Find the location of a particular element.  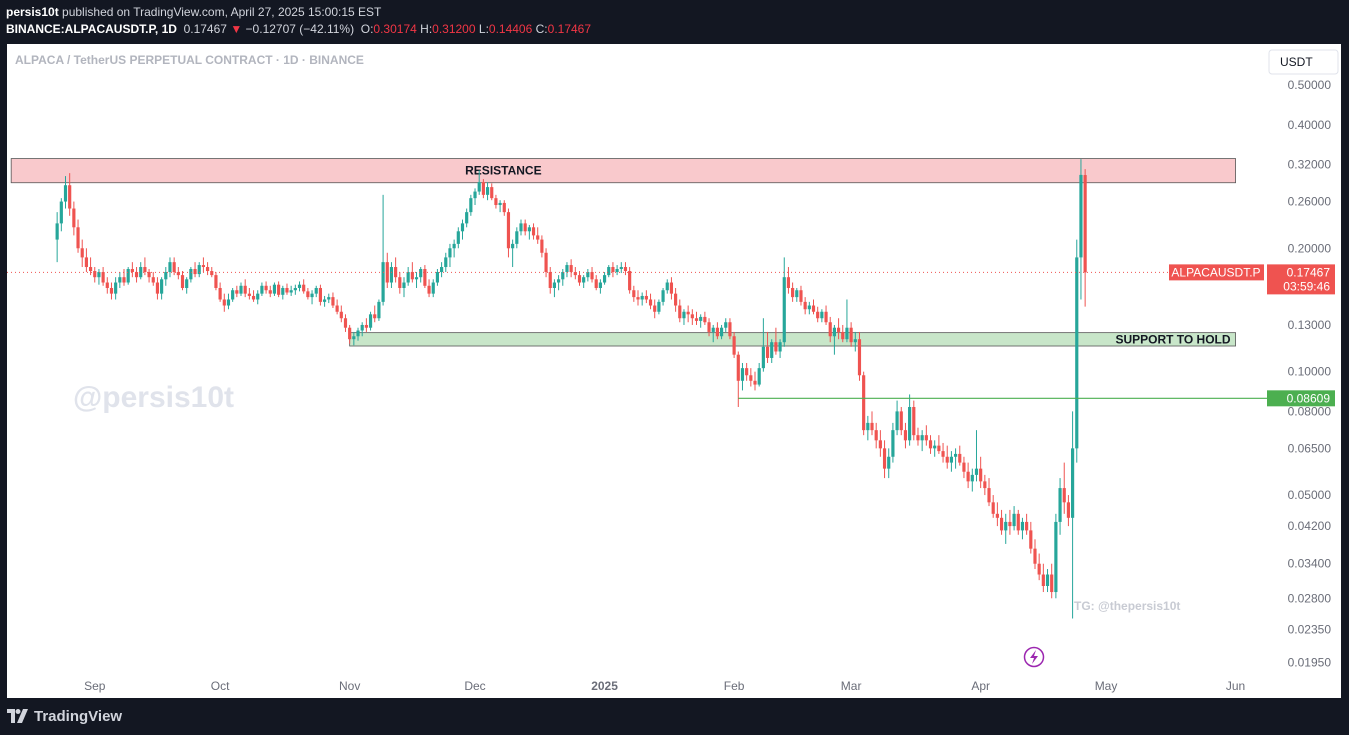

footer-brand: TradingView is located at coordinates (64, 716).